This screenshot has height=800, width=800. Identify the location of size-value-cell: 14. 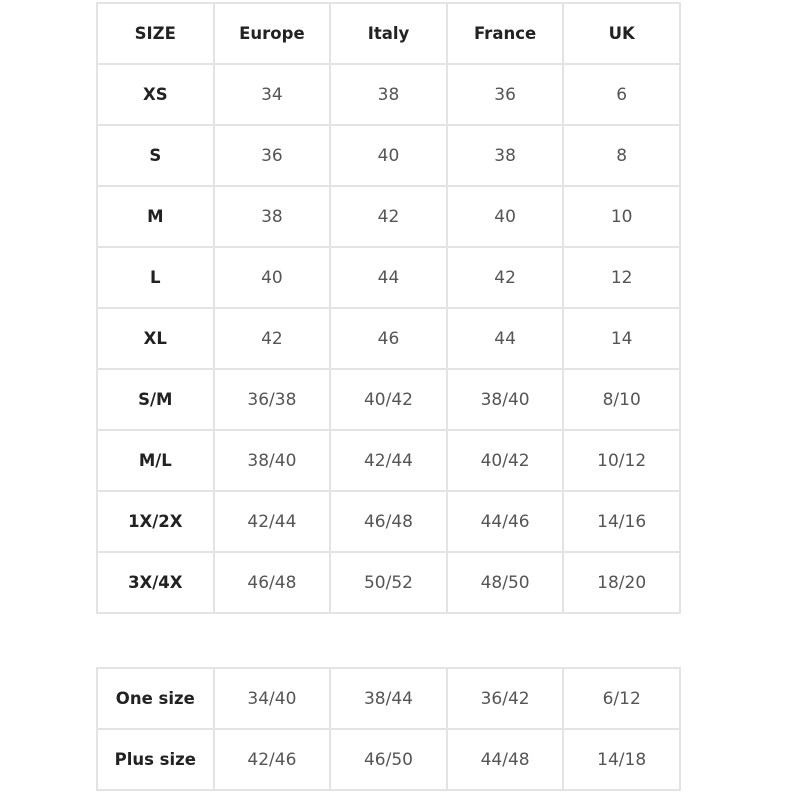
(621, 338).